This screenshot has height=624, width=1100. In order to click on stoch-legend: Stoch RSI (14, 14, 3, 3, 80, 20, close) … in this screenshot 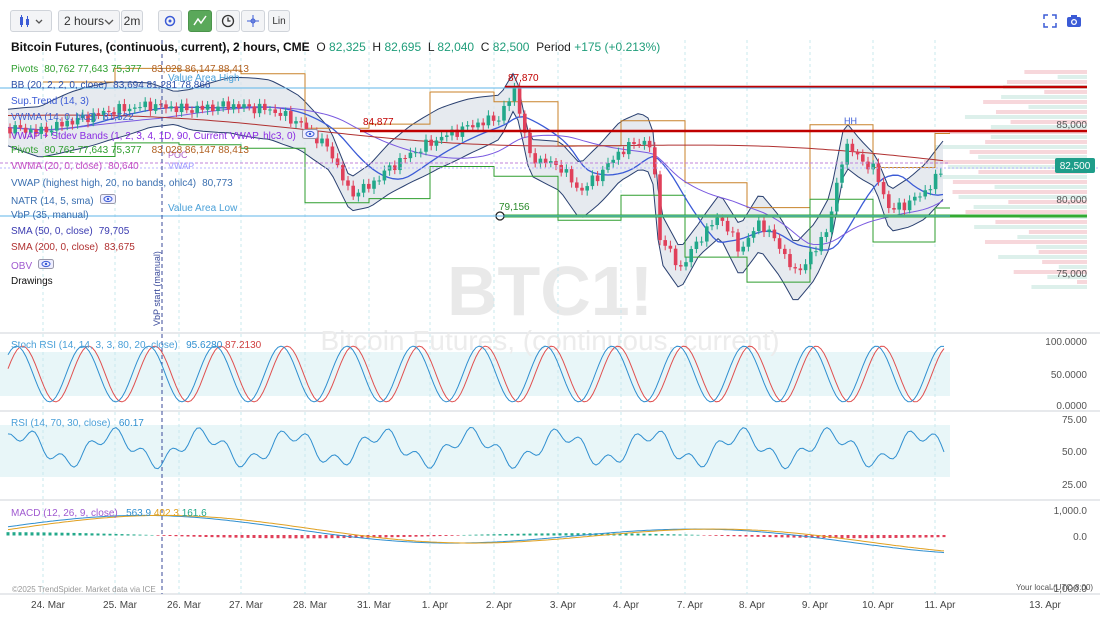, I will do `click(136, 345)`.